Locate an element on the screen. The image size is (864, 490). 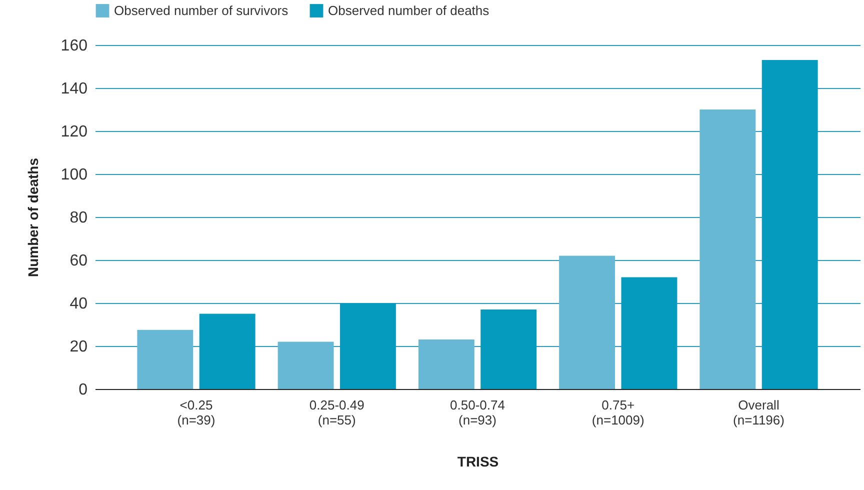
legend-label: Observed number of survivors is located at coordinates (201, 10).